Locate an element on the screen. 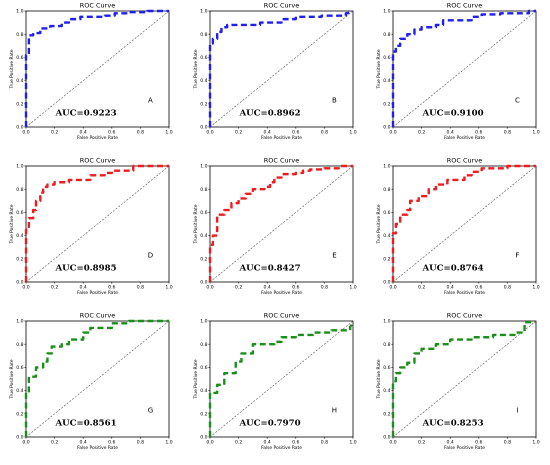 Image resolution: width=550 pixels, height=465 pixels. auc-annotation: AUC=0.8985 is located at coordinates (86, 268).